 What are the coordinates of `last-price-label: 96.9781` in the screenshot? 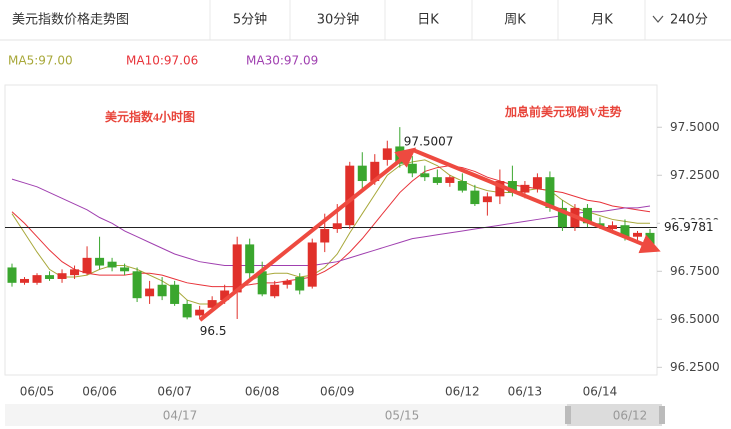 It's located at (689, 227).